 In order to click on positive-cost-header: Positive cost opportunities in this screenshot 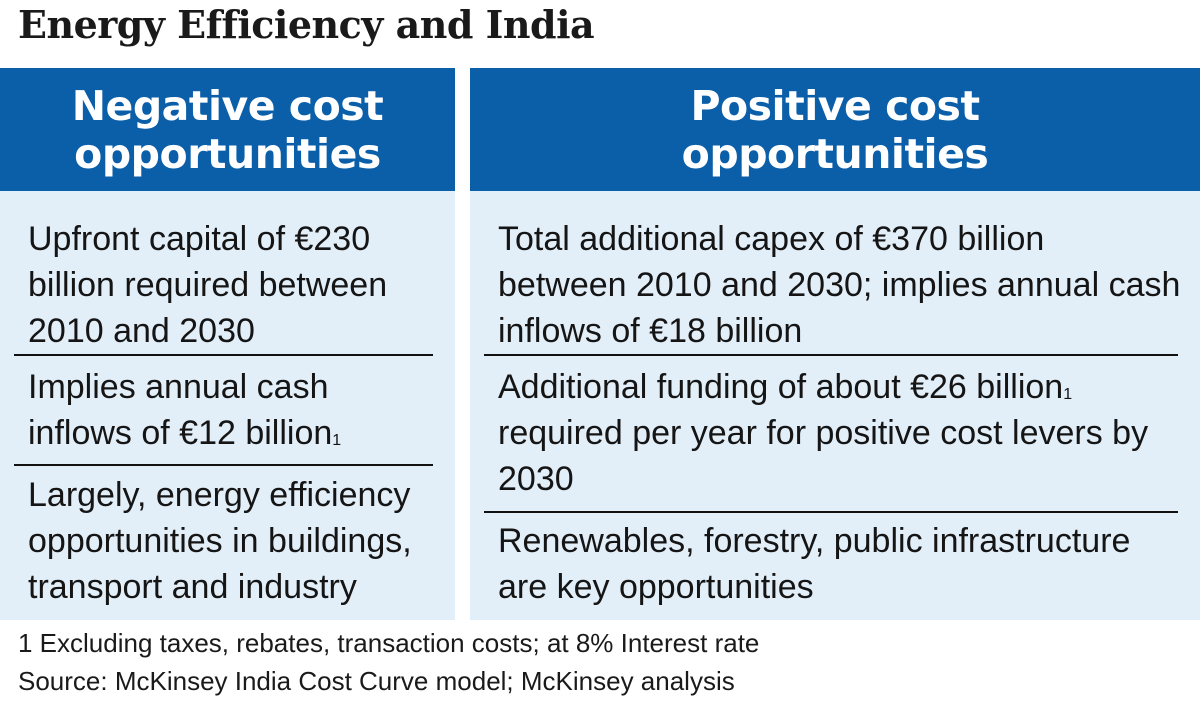, I will do `click(835, 129)`.